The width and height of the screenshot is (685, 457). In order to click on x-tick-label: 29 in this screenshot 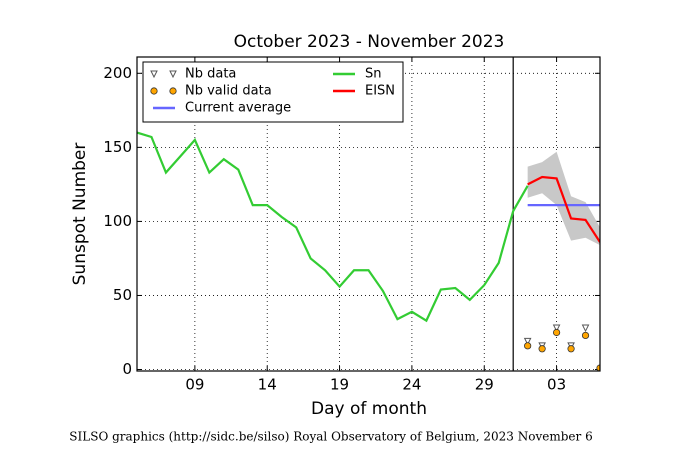, I will do `click(484, 385)`.